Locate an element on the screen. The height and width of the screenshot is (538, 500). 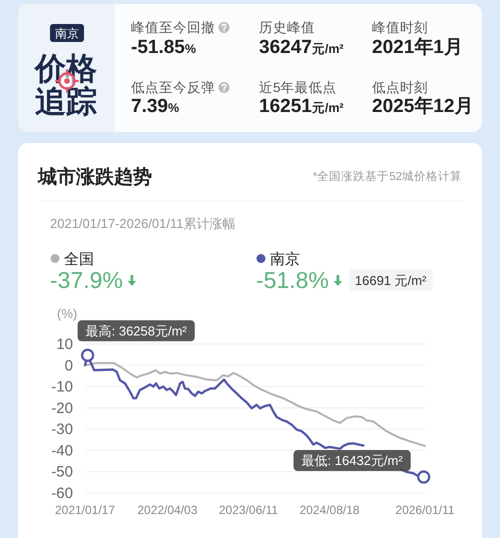
text: -51.85% is located at coordinates (163, 47).